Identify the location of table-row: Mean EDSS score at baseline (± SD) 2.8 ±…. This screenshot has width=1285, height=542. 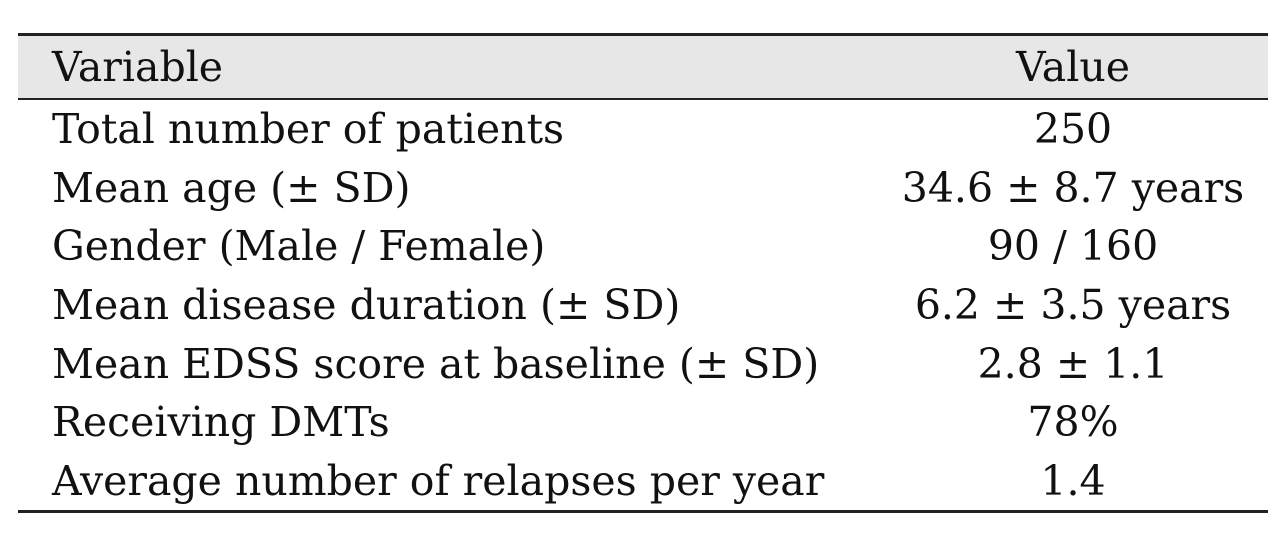
(643, 363).